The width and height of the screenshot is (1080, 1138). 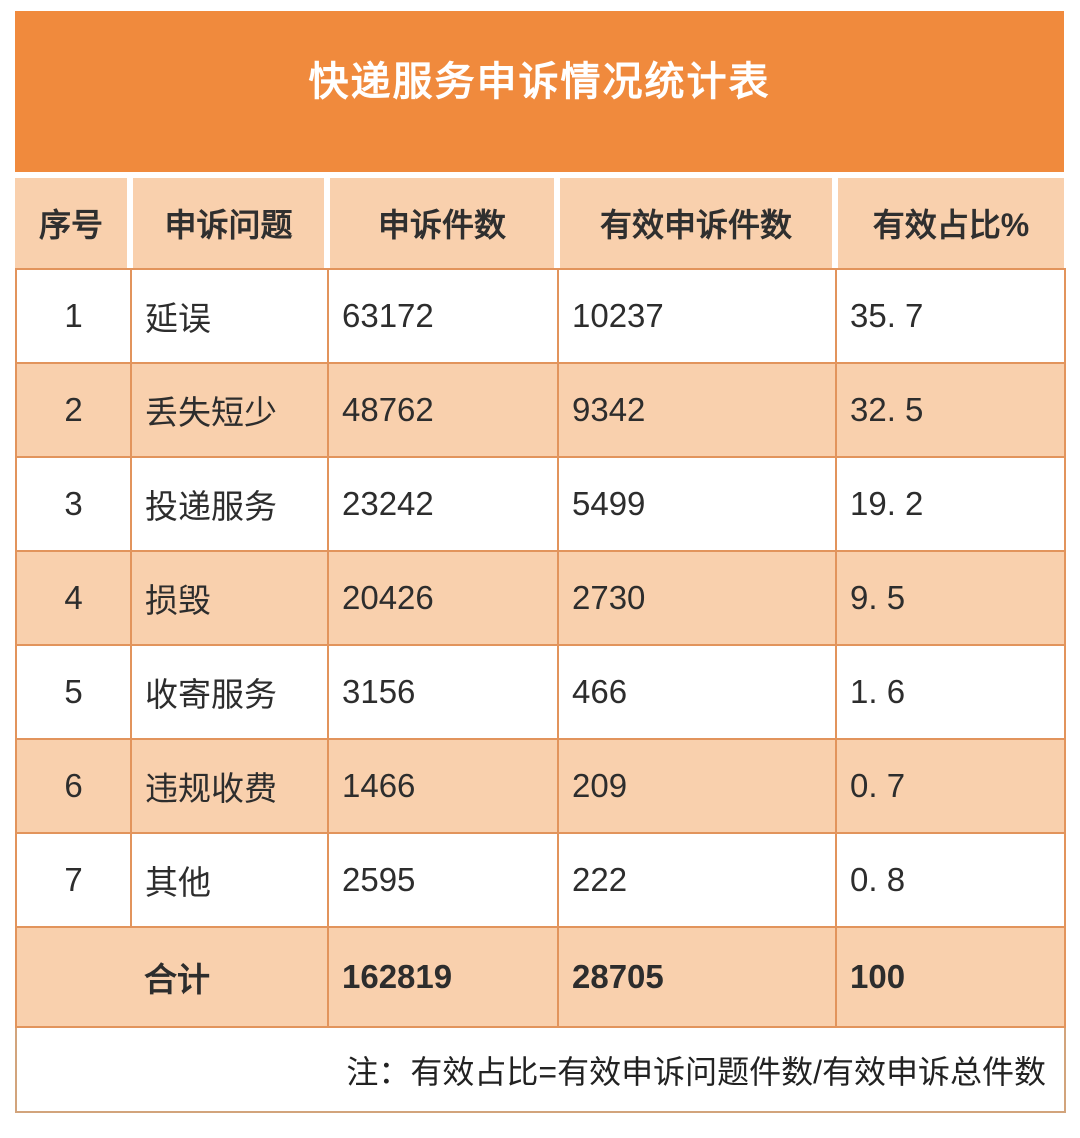 I want to click on table-row: 5 收寄服务 3156 466 1. 6, so click(x=540, y=692).